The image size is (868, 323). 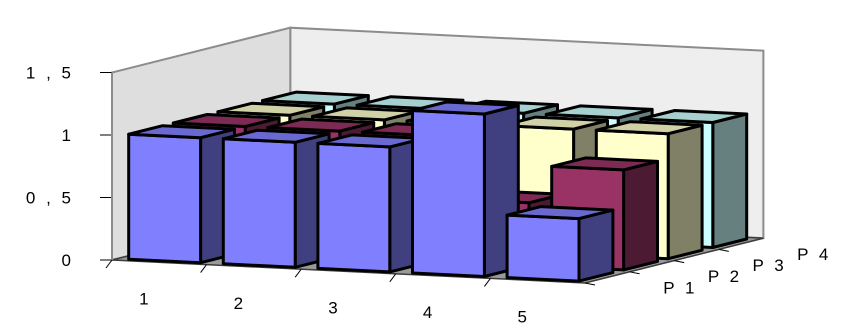 I want to click on x-tick-label: 4, so click(x=429, y=312).